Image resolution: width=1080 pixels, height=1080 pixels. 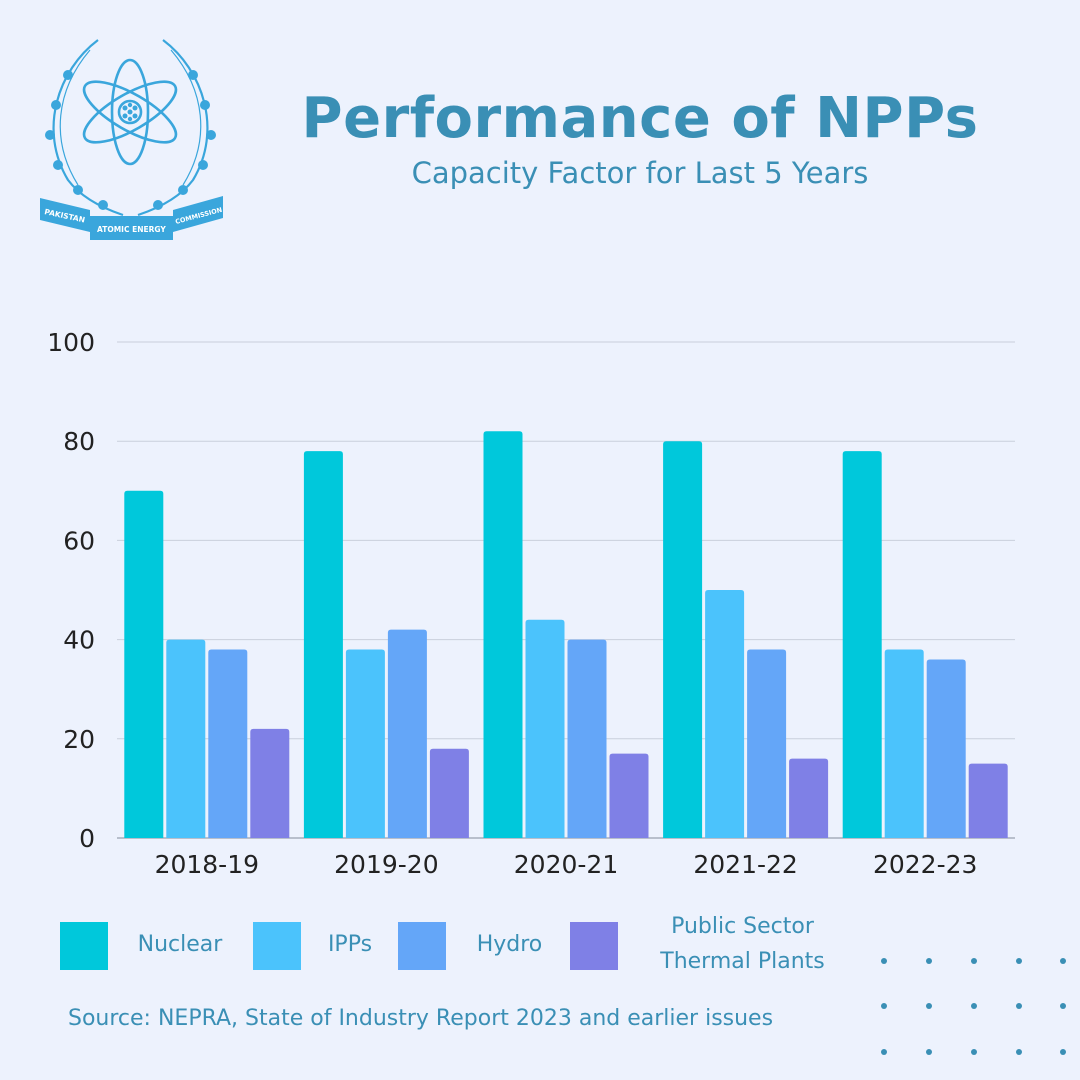 What do you see at coordinates (131, 218) in the screenshot?
I see `ribbon-banner` at bounding box center [131, 218].